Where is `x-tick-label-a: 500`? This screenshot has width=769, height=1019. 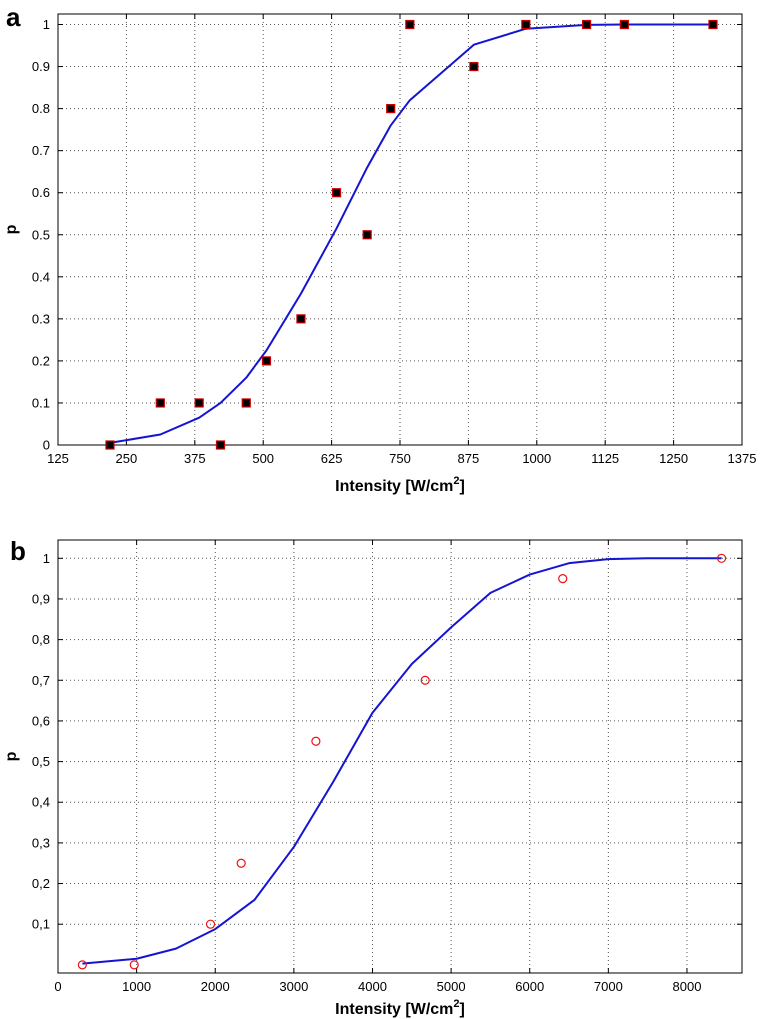 x-tick-label-a: 500 is located at coordinates (263, 458).